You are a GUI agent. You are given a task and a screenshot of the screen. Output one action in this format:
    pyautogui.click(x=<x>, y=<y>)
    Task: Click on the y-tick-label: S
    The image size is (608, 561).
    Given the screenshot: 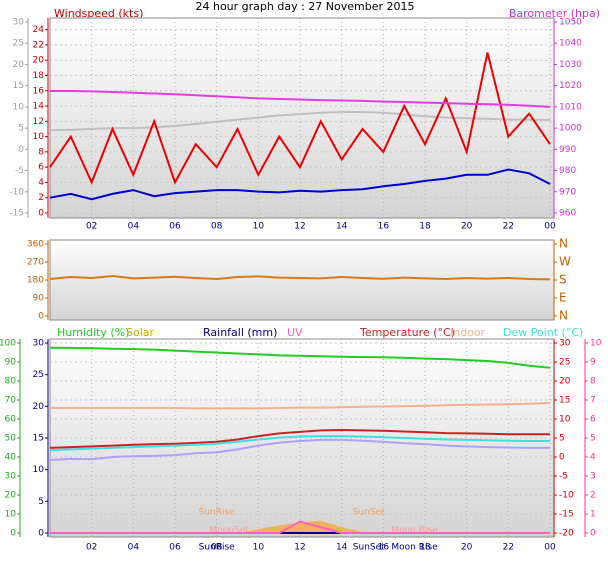 What is the action you would take?
    pyautogui.click(x=563, y=280)
    